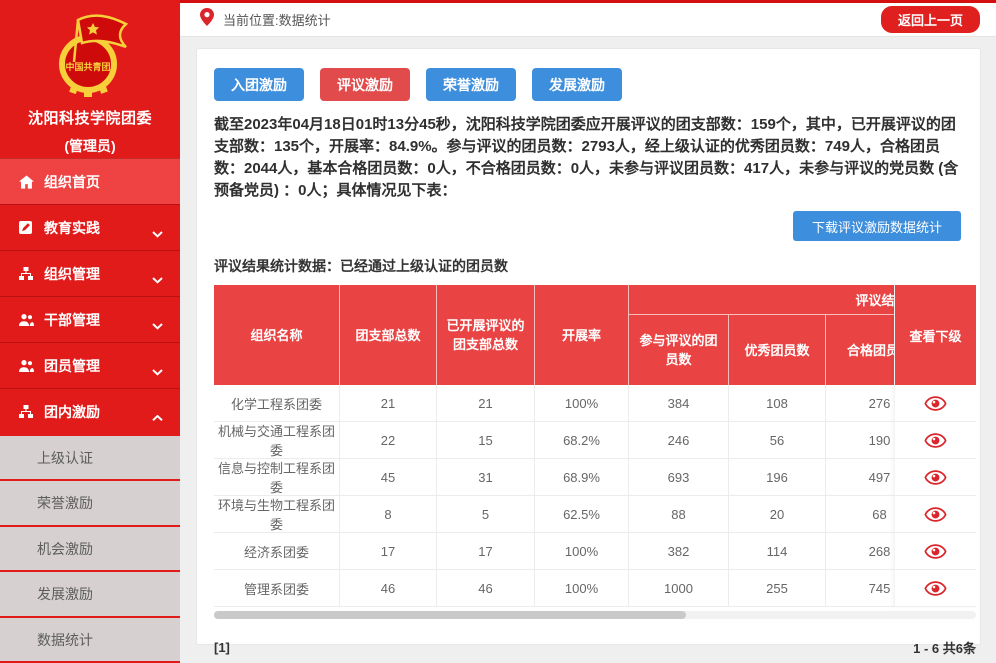 The width and height of the screenshot is (996, 663). Describe the element at coordinates (27, 273) in the screenshot. I see `sitemap-icon` at that location.